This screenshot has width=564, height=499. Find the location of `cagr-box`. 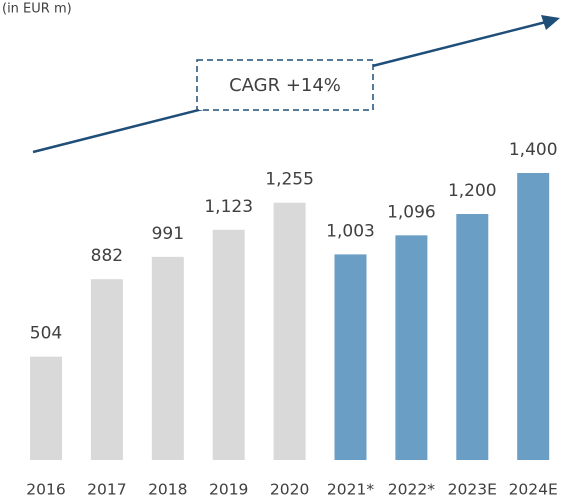

cagr-box is located at coordinates (285, 85).